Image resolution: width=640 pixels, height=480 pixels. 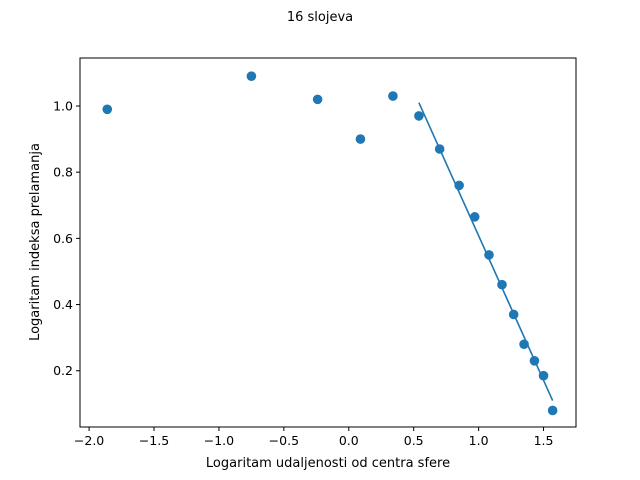 What do you see at coordinates (219, 440) in the screenshot?
I see `x-tick-label: −1.0` at bounding box center [219, 440].